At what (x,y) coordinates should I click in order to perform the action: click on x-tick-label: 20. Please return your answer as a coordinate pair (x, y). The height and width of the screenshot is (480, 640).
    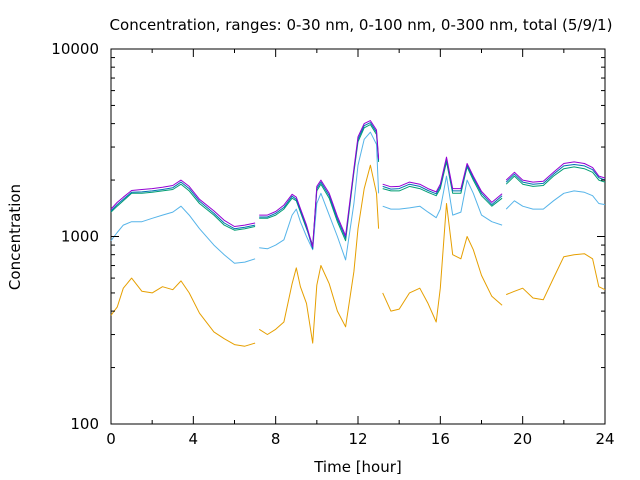
    Looking at the image, I should click on (522, 439).